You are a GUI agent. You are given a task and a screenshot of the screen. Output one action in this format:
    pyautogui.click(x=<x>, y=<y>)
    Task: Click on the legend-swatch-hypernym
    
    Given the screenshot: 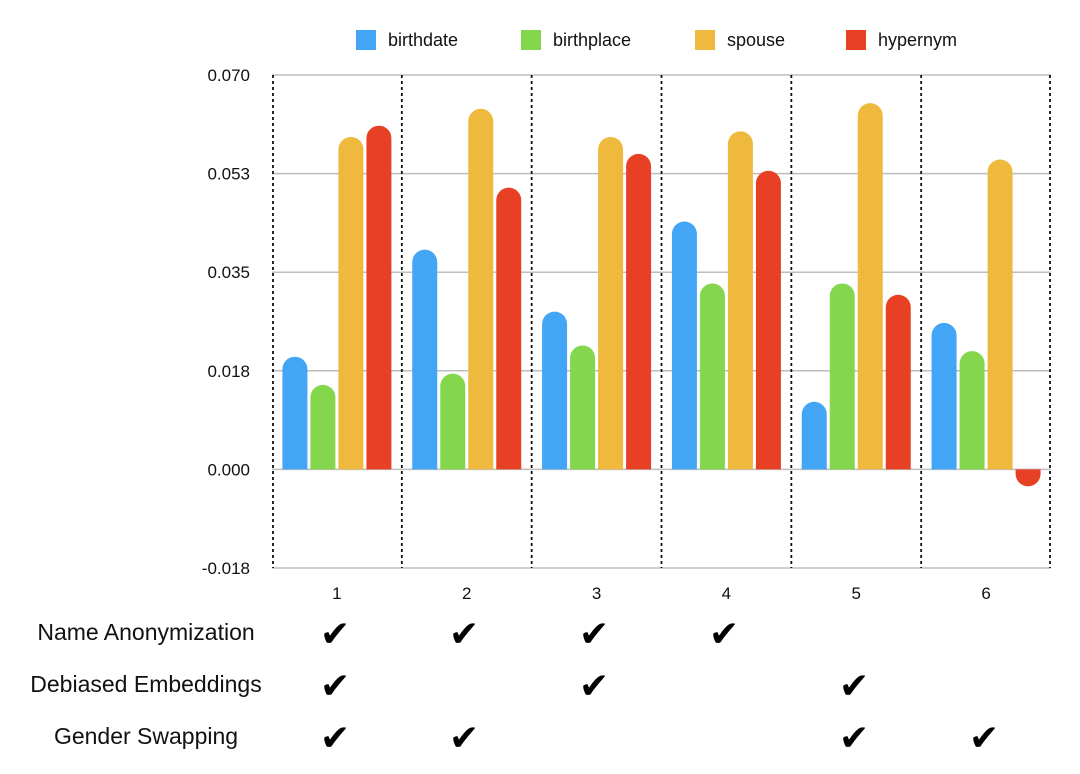 What is the action you would take?
    pyautogui.click(x=856, y=40)
    